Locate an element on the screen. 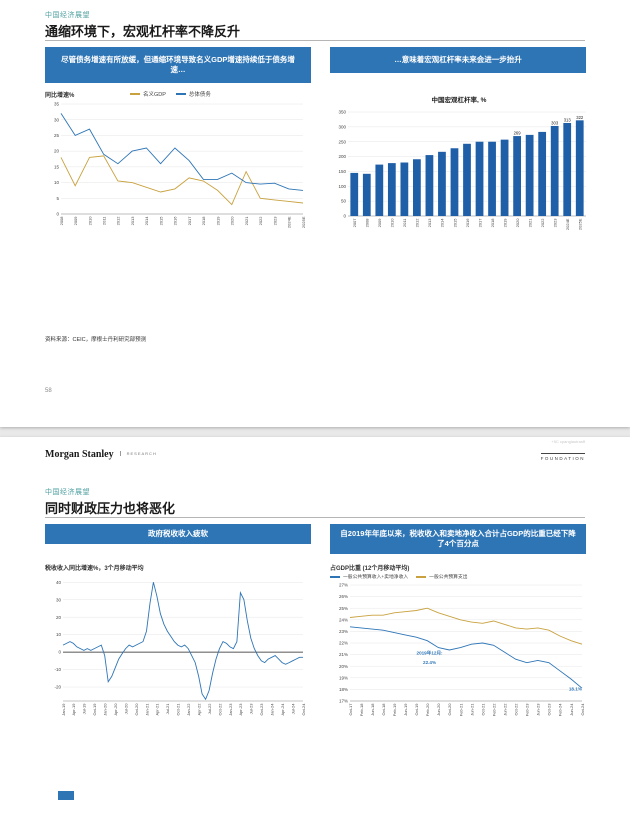  svg-text: 30 is located at coordinates (57, 119).